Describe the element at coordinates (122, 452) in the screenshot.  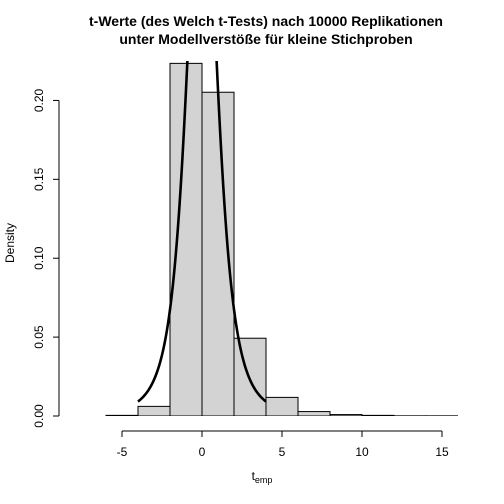
I see `x-tick-label: -5` at that location.